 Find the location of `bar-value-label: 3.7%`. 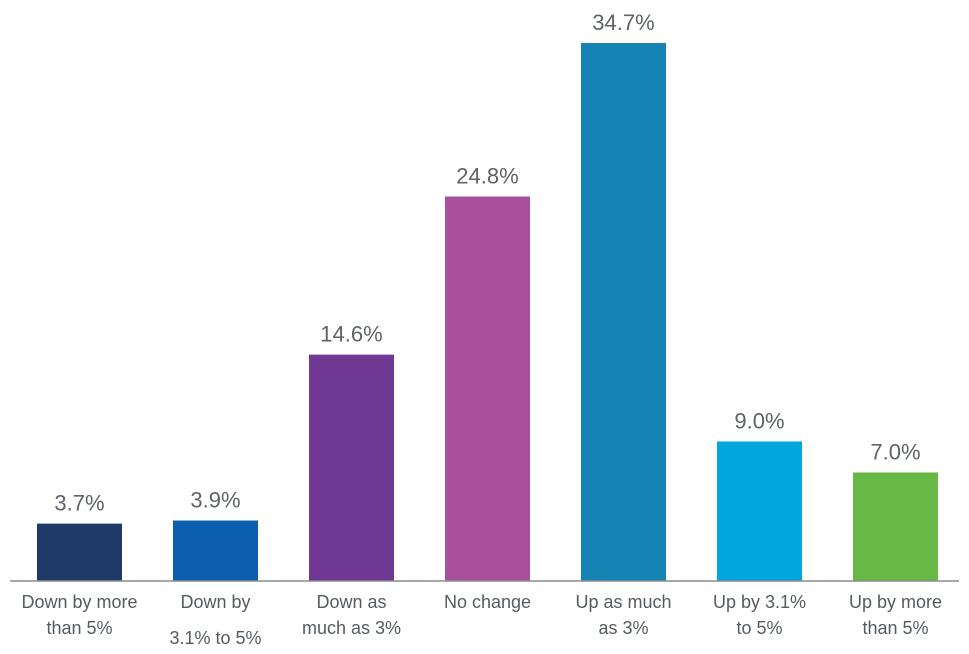

bar-value-label: 3.7% is located at coordinates (79, 503).